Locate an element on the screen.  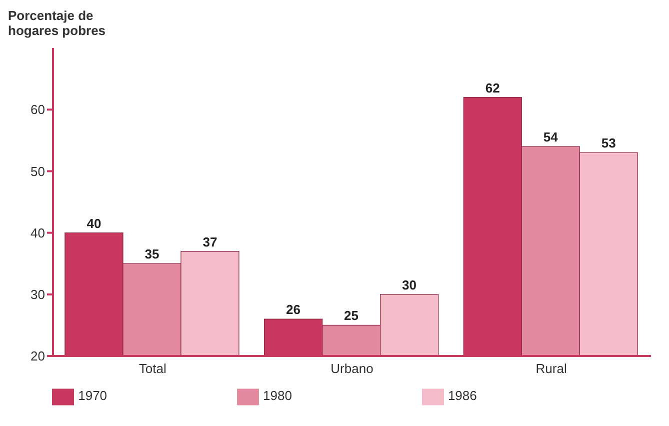
y-tick-label: 50 is located at coordinates (37, 171).